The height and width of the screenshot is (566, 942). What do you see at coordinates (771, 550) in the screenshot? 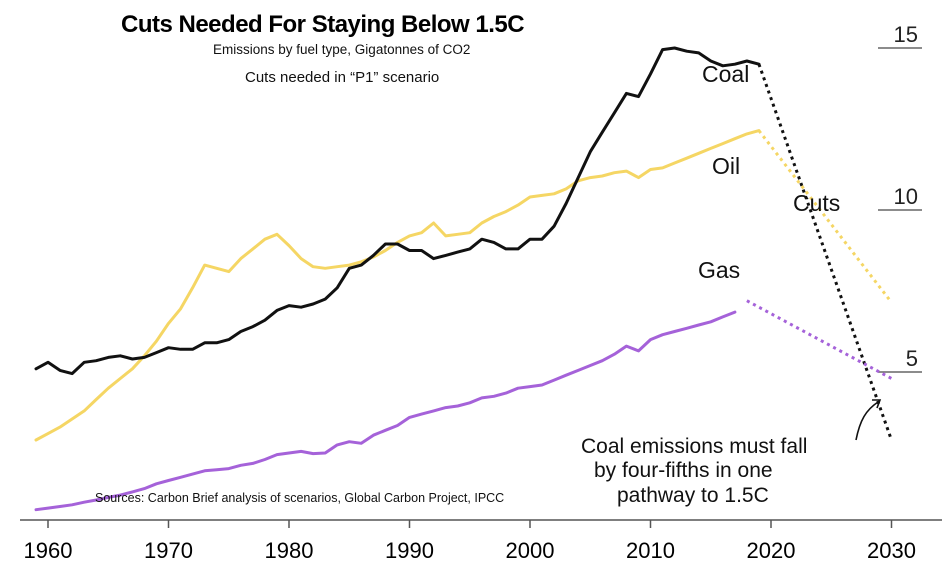
I see `x-tick-label-2020: 2020` at bounding box center [771, 550].